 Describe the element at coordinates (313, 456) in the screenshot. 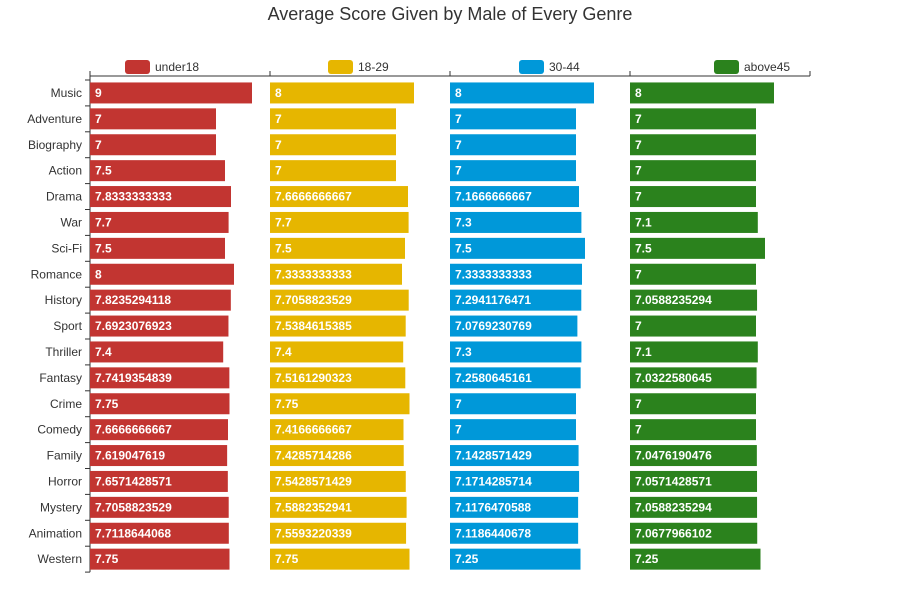

I see `bar-value-label: 7.4285714286` at that location.